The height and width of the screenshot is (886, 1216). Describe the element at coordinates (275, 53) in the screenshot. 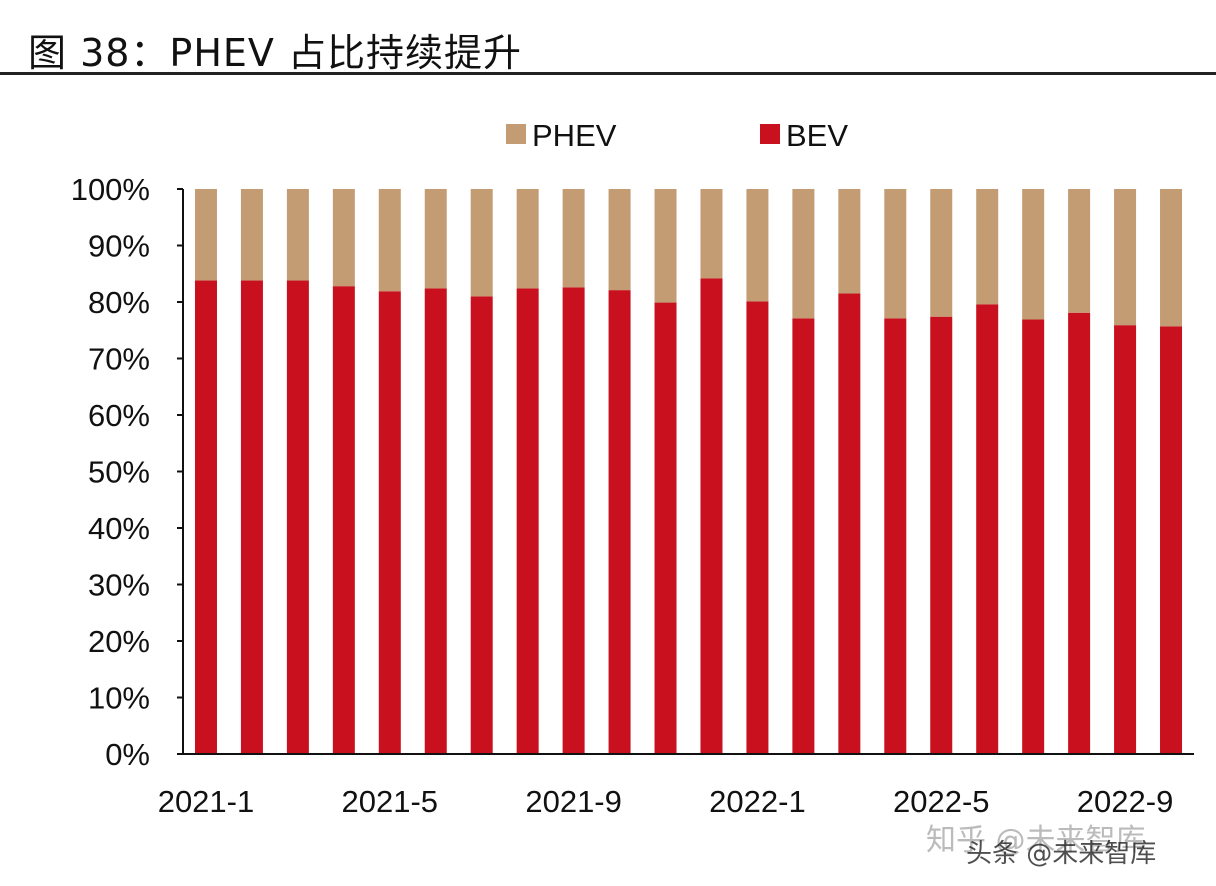

I see `figure-title: 图 38：PHEV 占比持续提升` at that location.